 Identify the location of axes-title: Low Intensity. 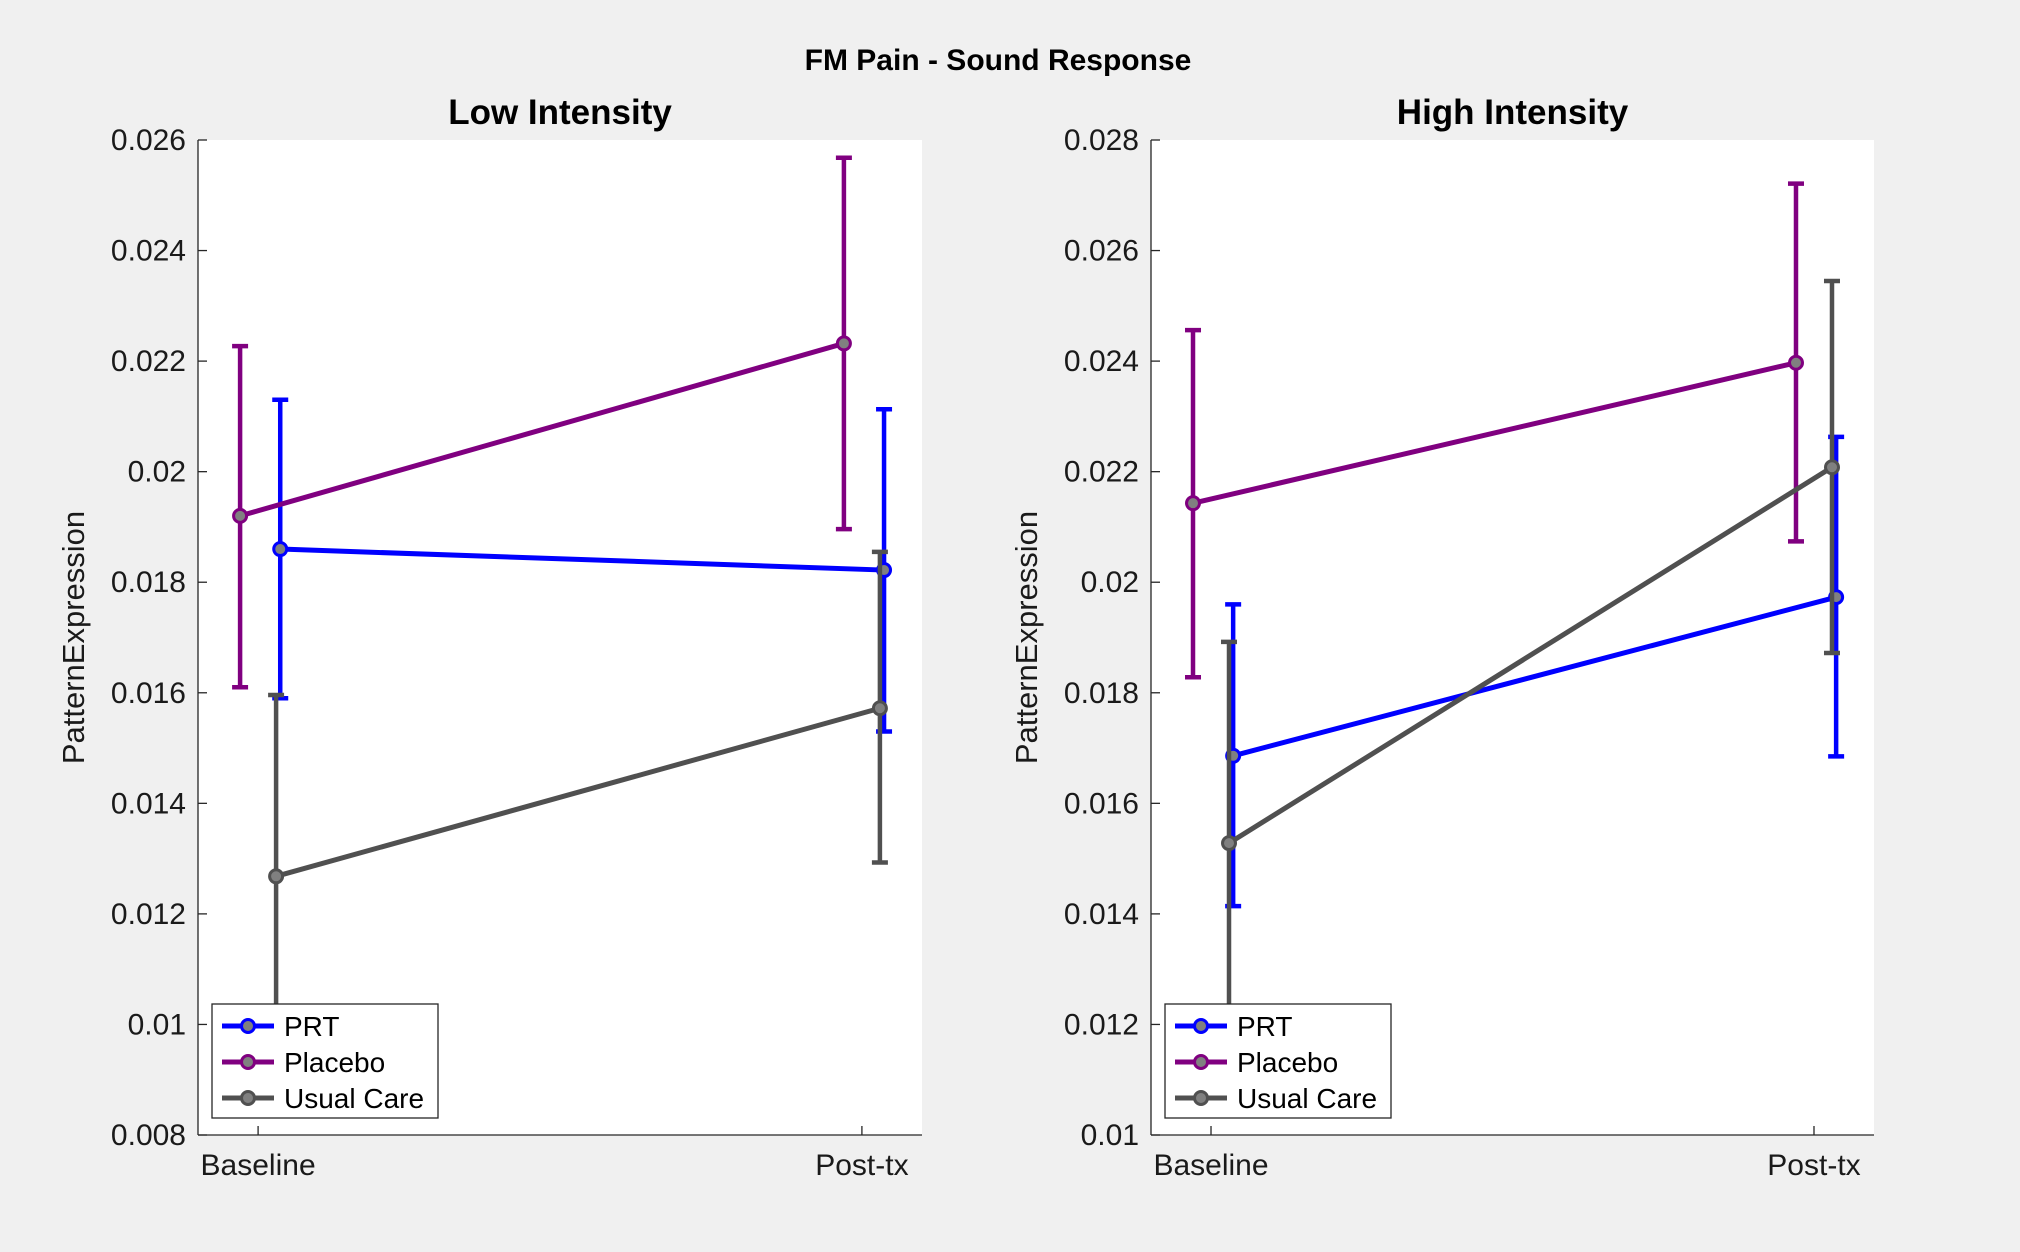
(560, 112).